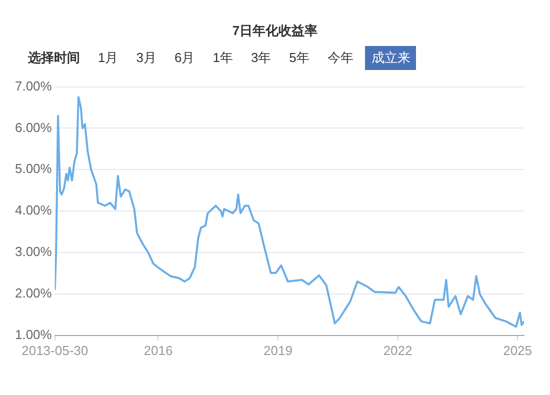  What do you see at coordinates (517, 350) in the screenshot?
I see `x-tick-label: 2025` at bounding box center [517, 350].